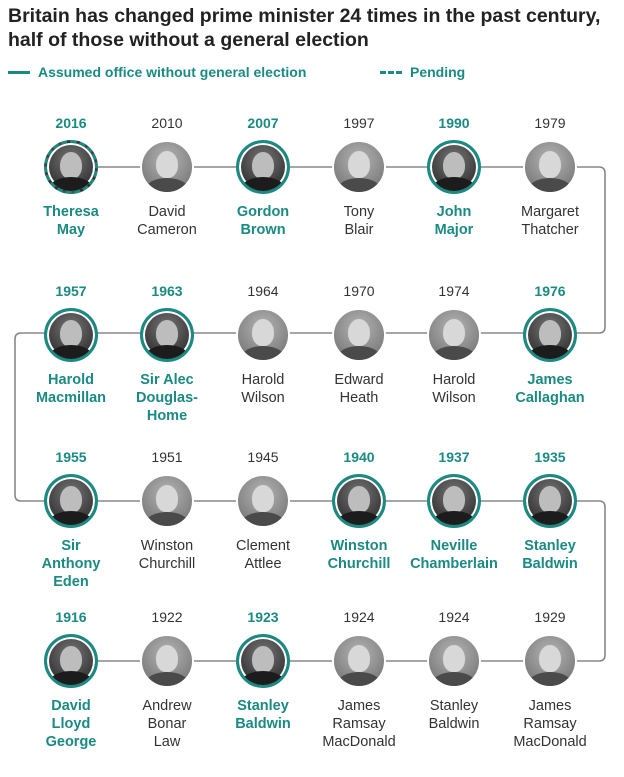  What do you see at coordinates (359, 221) in the screenshot?
I see `pm-name: Tony Blair` at bounding box center [359, 221].